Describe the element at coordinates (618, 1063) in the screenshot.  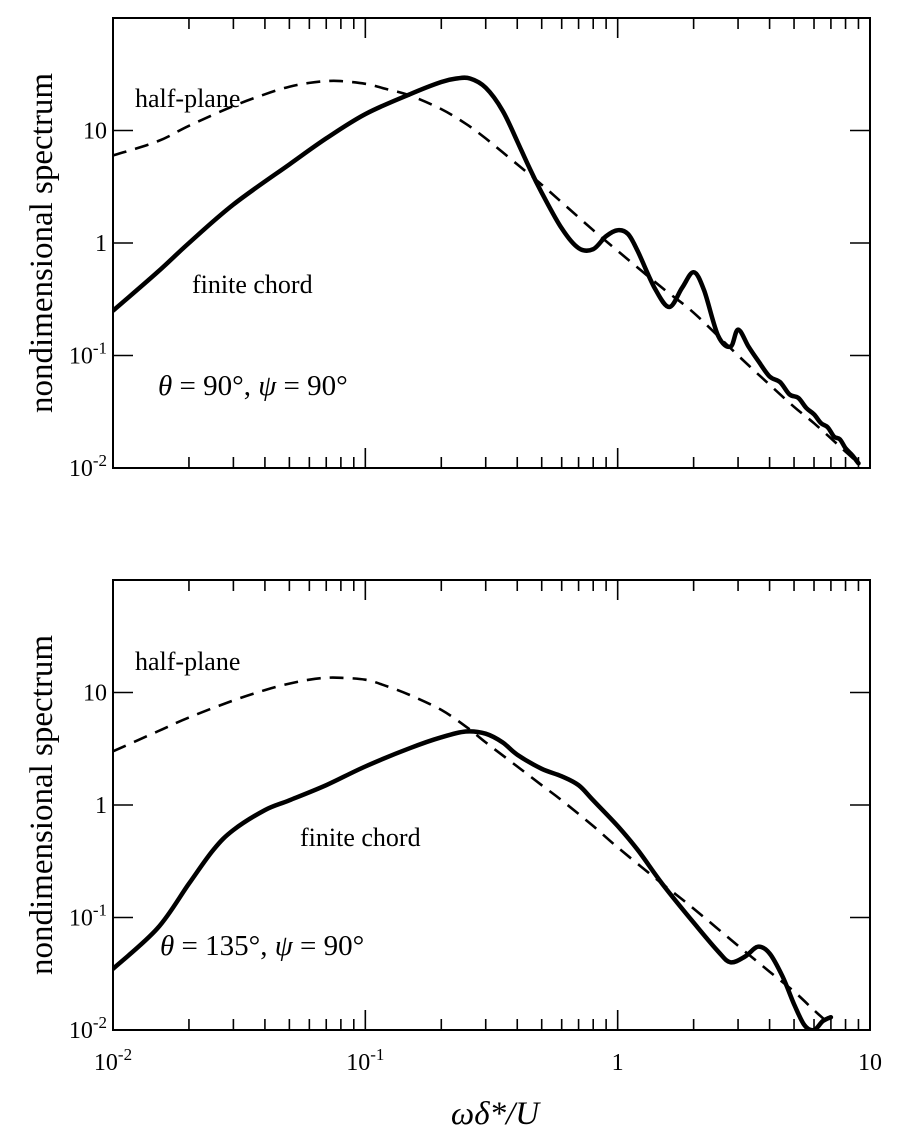
I see `x-tick-label: 1` at that location.